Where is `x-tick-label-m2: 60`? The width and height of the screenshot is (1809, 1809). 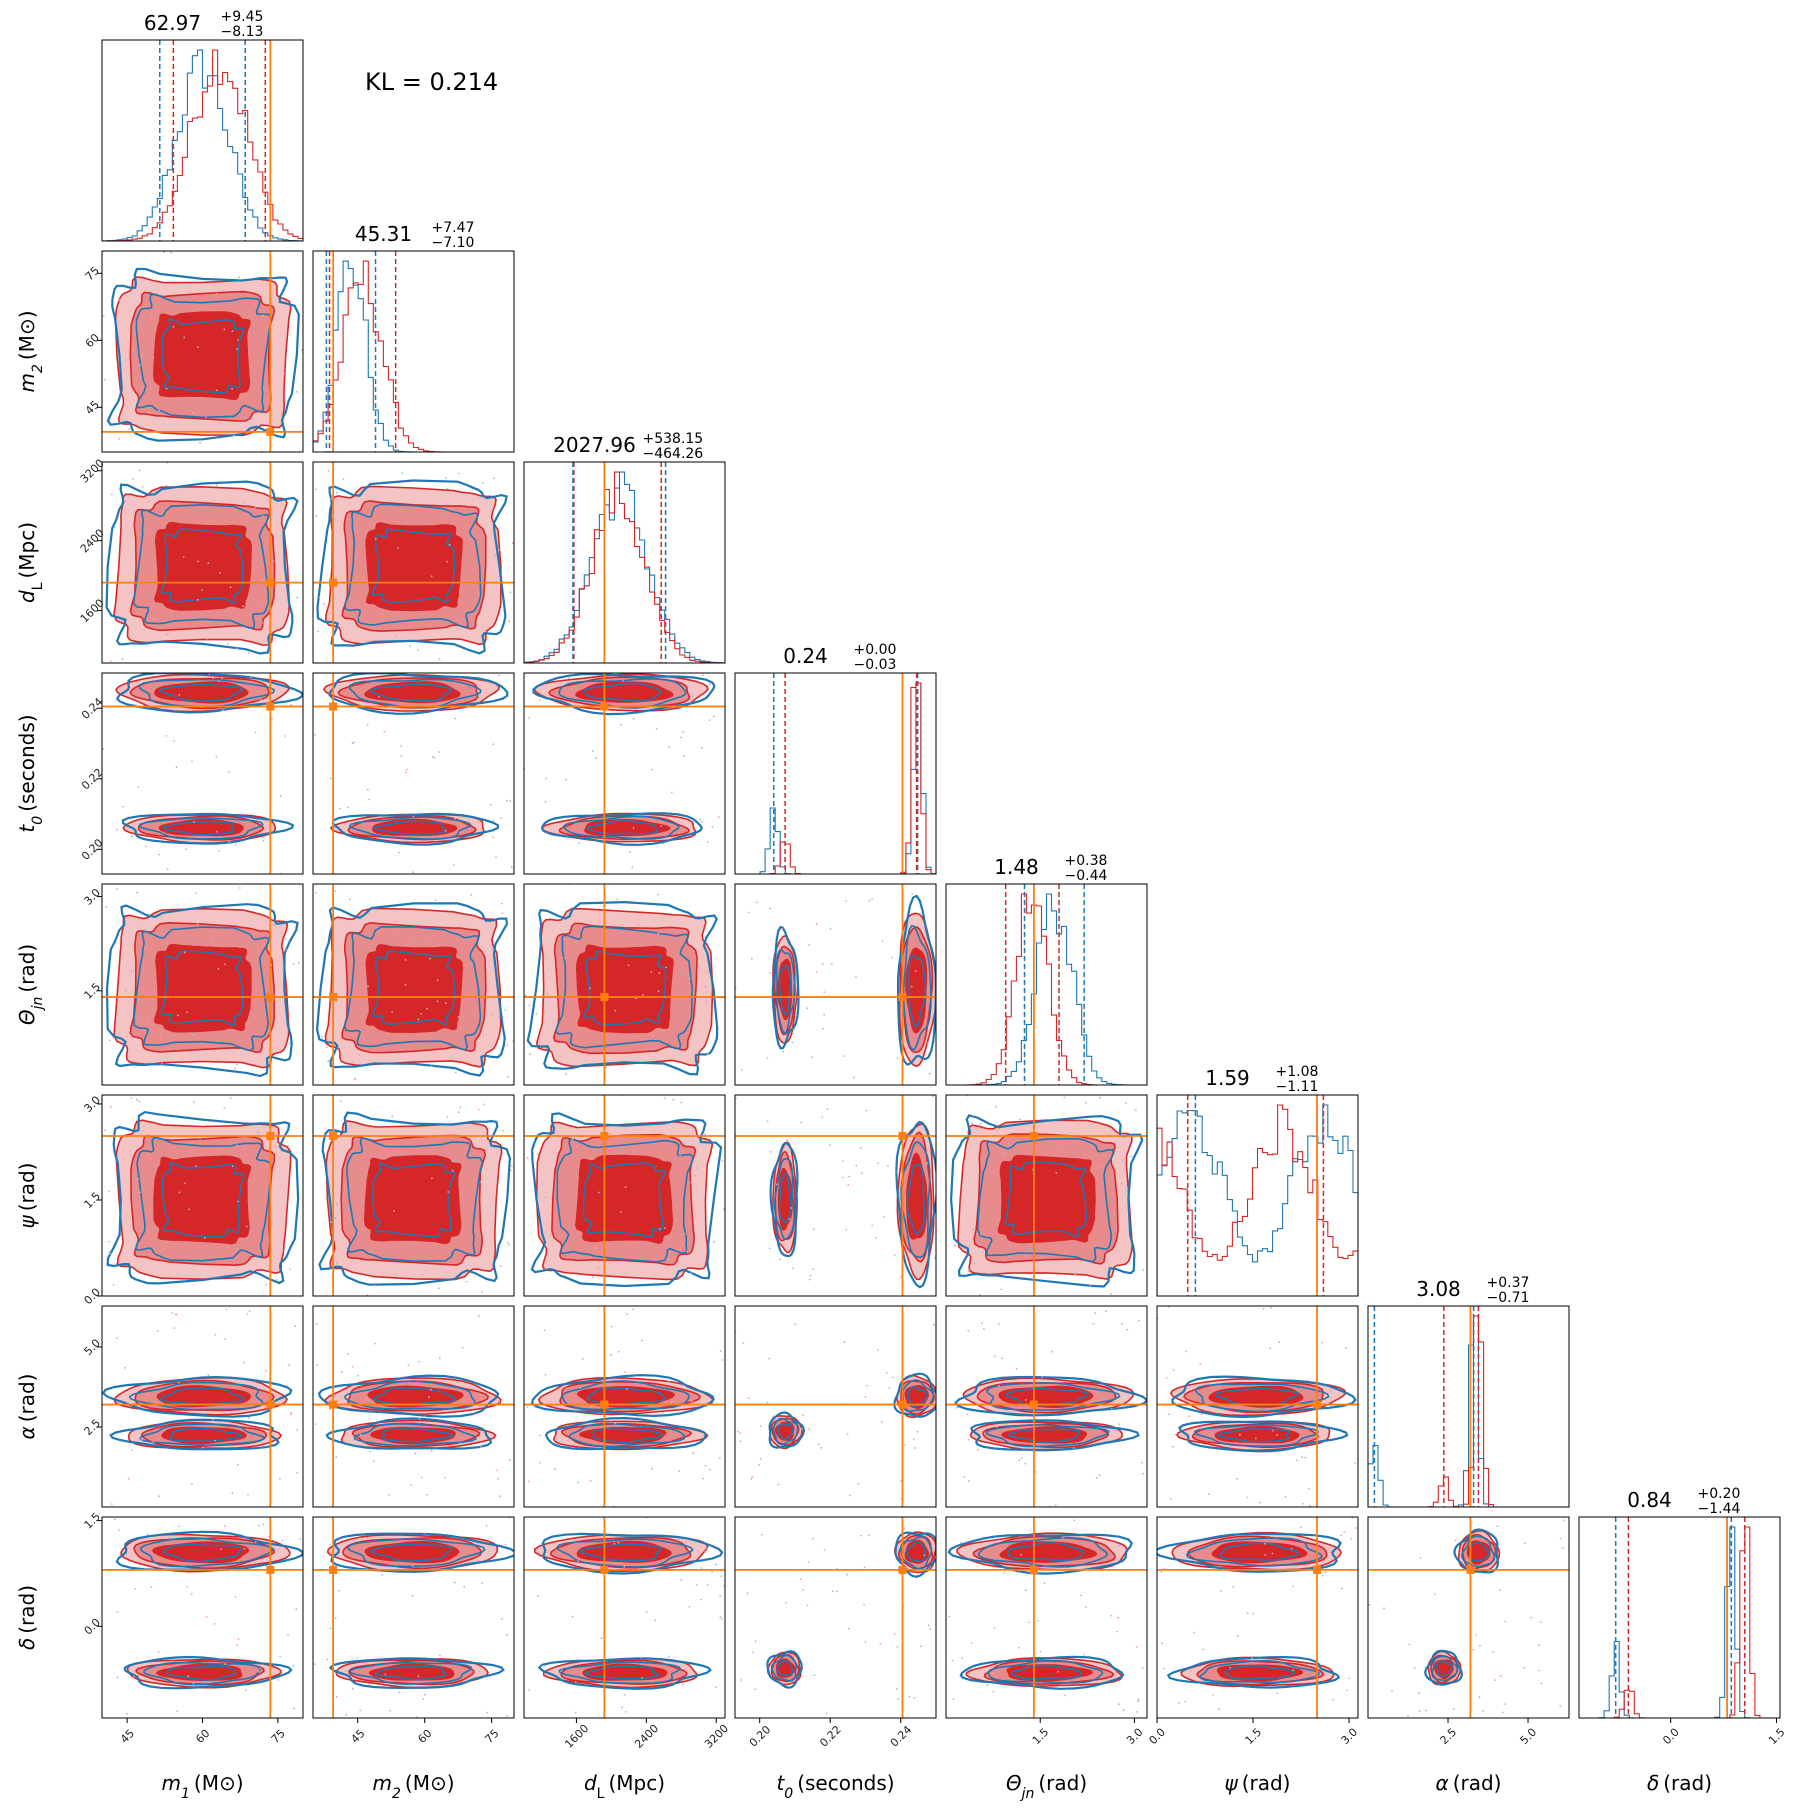 x-tick-label-m2: 60 is located at coordinates (424, 1736).